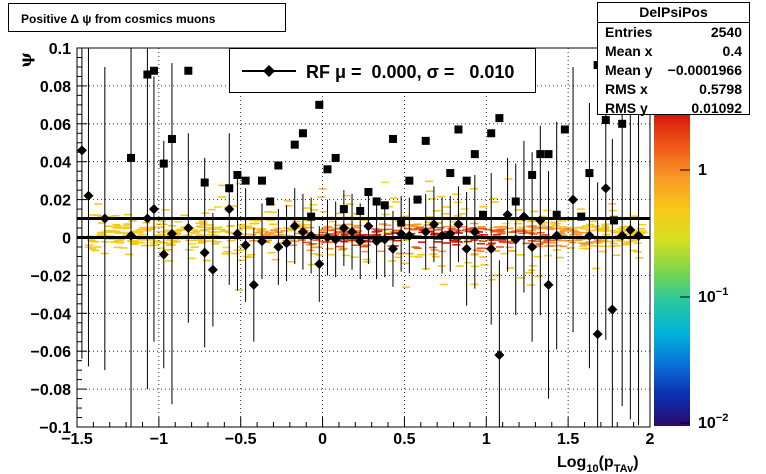 This screenshot has height=474, width=766. What do you see at coordinates (55, 125) in the screenshot?
I see `y-tick-label: 0.06` at bounding box center [55, 125].